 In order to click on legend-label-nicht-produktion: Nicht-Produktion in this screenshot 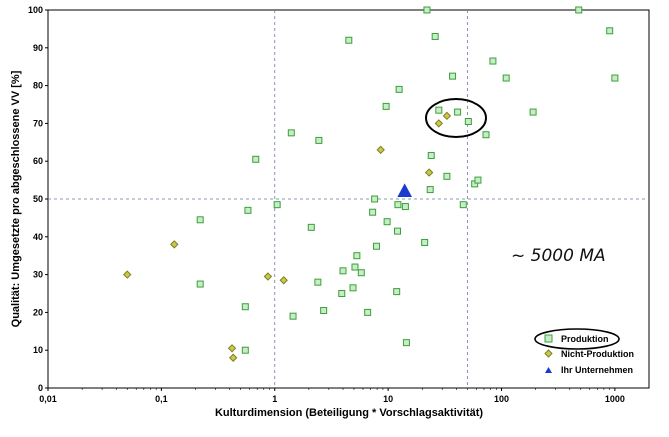, I will do `click(597, 354)`.